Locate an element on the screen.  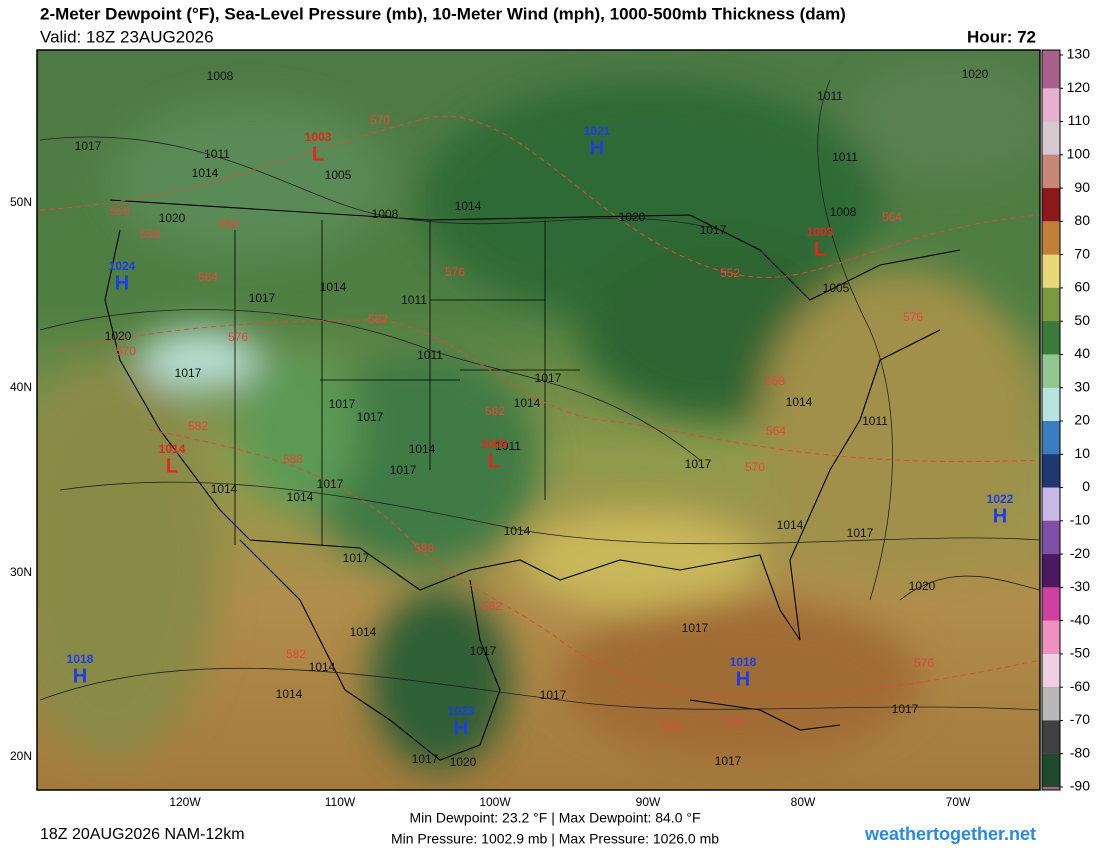
lat-label: 40N is located at coordinates (21, 387).